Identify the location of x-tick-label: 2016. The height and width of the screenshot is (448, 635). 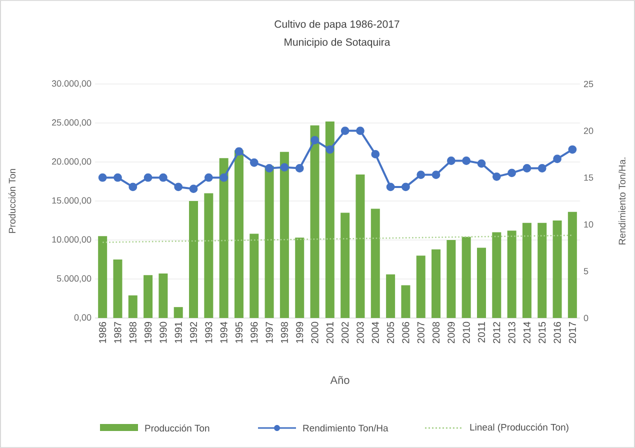
(557, 333).